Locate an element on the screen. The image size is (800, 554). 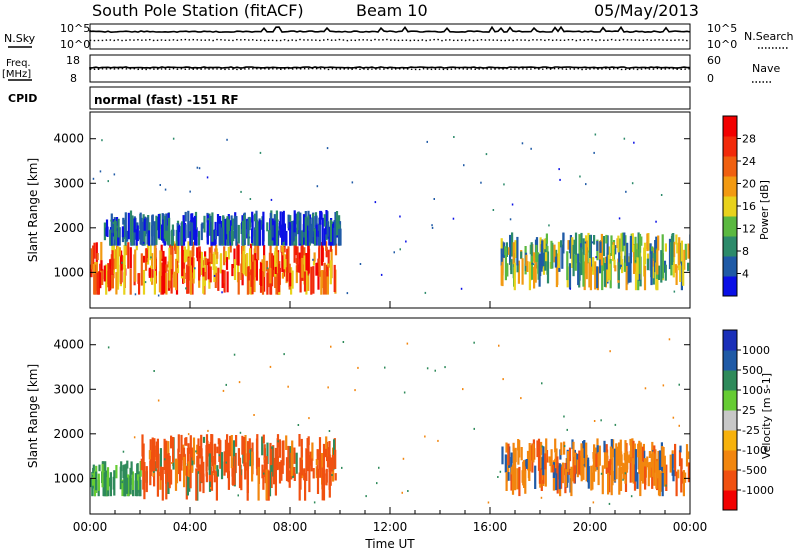
power-colorbar-tick-label-3: 16 is located at coordinates (749, 206).